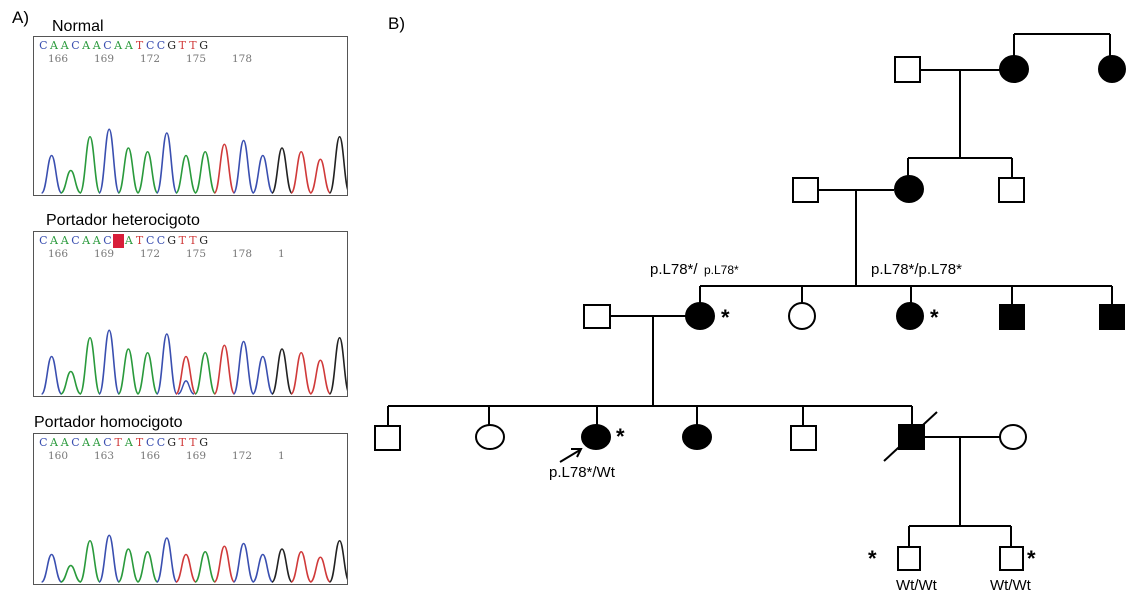 The width and height of the screenshot is (1126, 595). What do you see at coordinates (118, 241) in the screenshot?
I see `base-letter` at bounding box center [118, 241].